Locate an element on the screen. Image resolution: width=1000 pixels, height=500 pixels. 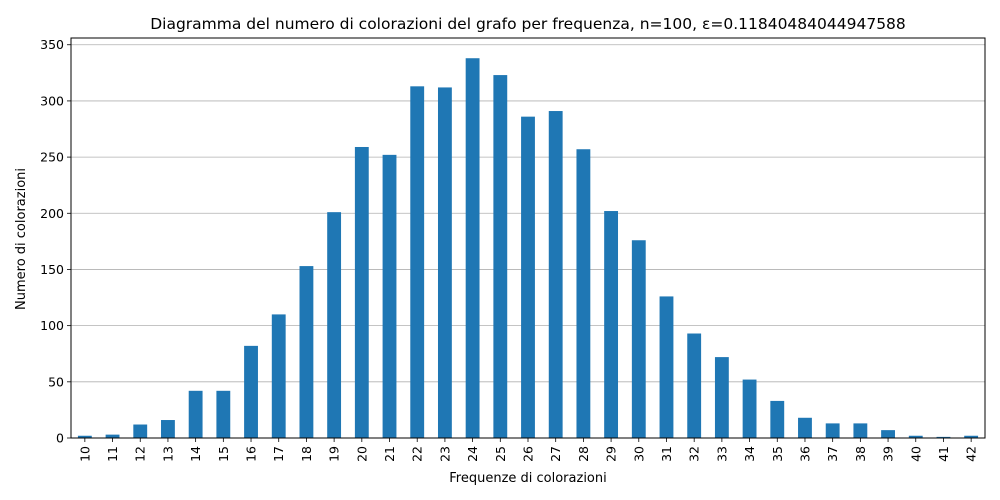
x-tick-label: 21 is located at coordinates (389, 454).